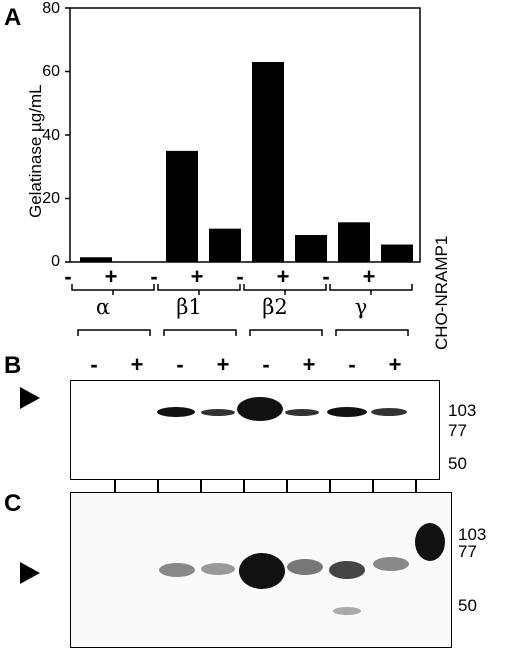 The width and height of the screenshot is (520, 659). Describe the element at coordinates (55, 261) in the screenshot. I see `y-tick-label: 0` at that location.